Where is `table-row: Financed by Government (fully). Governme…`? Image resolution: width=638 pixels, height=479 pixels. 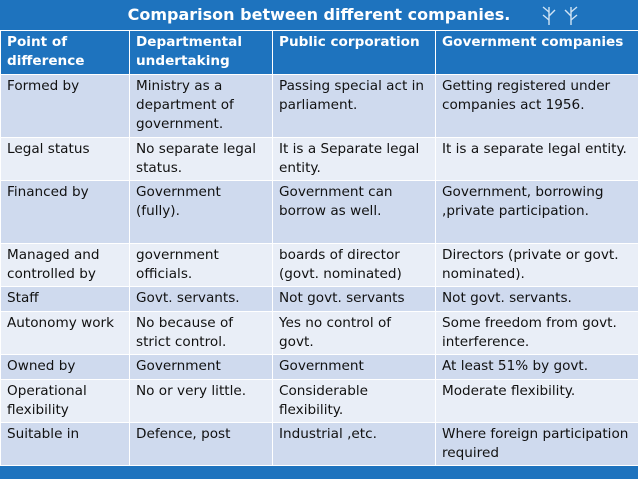
table-row: Financed by Government (fully). Governme… is located at coordinates (319, 212).